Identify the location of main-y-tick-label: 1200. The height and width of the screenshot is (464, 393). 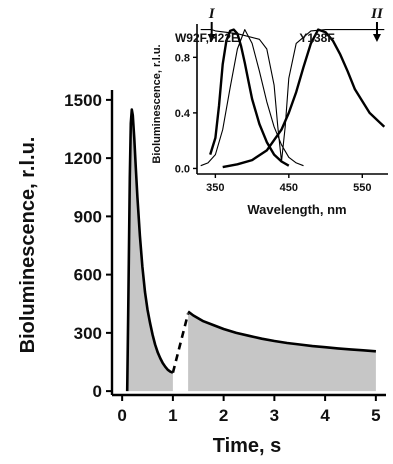
(83, 158).